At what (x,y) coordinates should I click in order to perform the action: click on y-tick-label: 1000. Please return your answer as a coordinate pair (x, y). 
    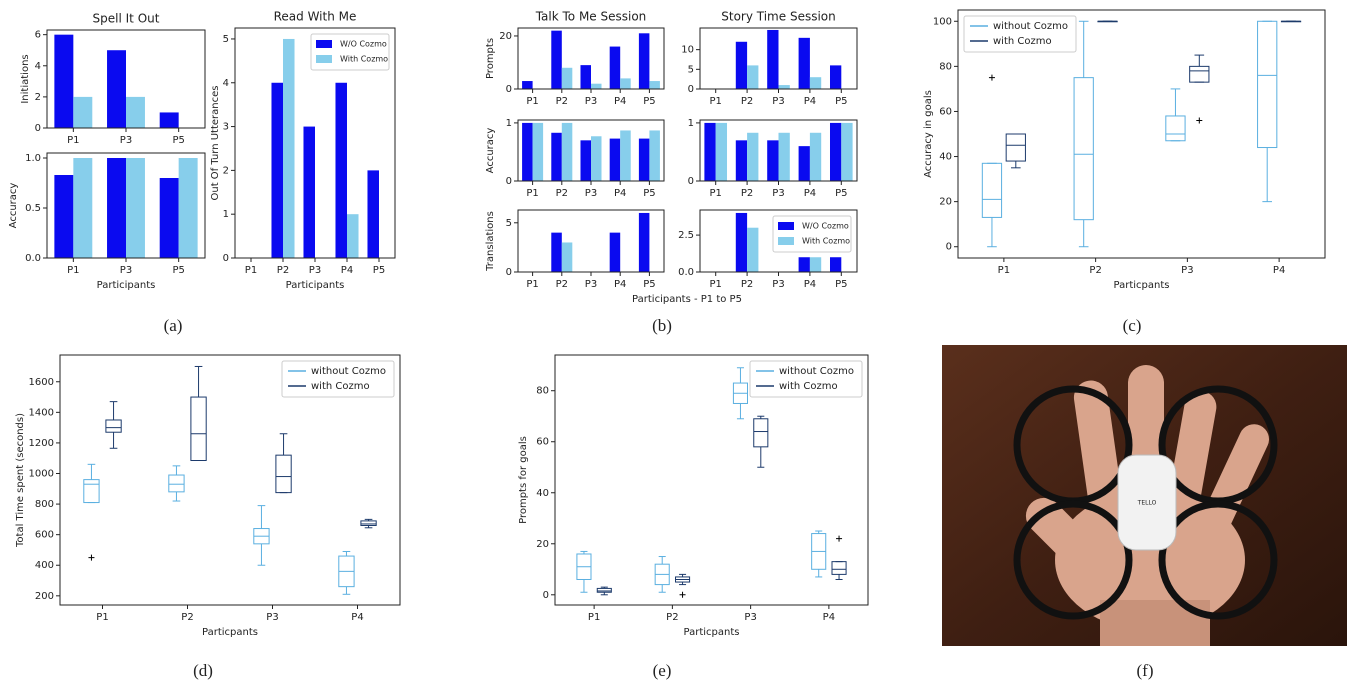
    Looking at the image, I should click on (41, 474).